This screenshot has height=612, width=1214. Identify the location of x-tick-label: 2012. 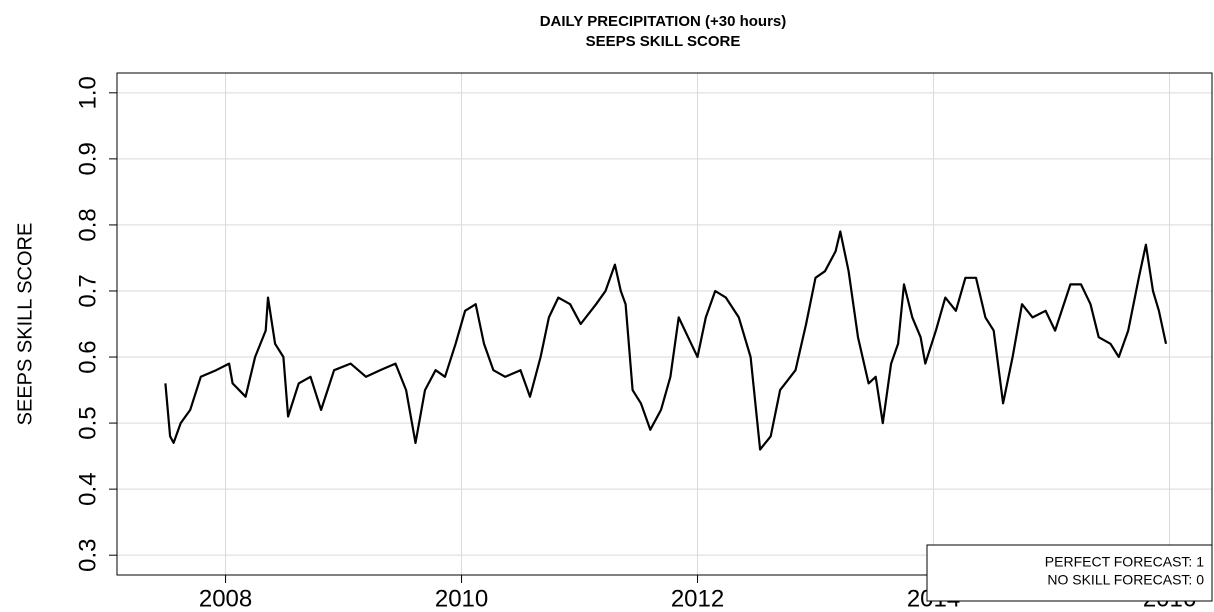
(697, 598).